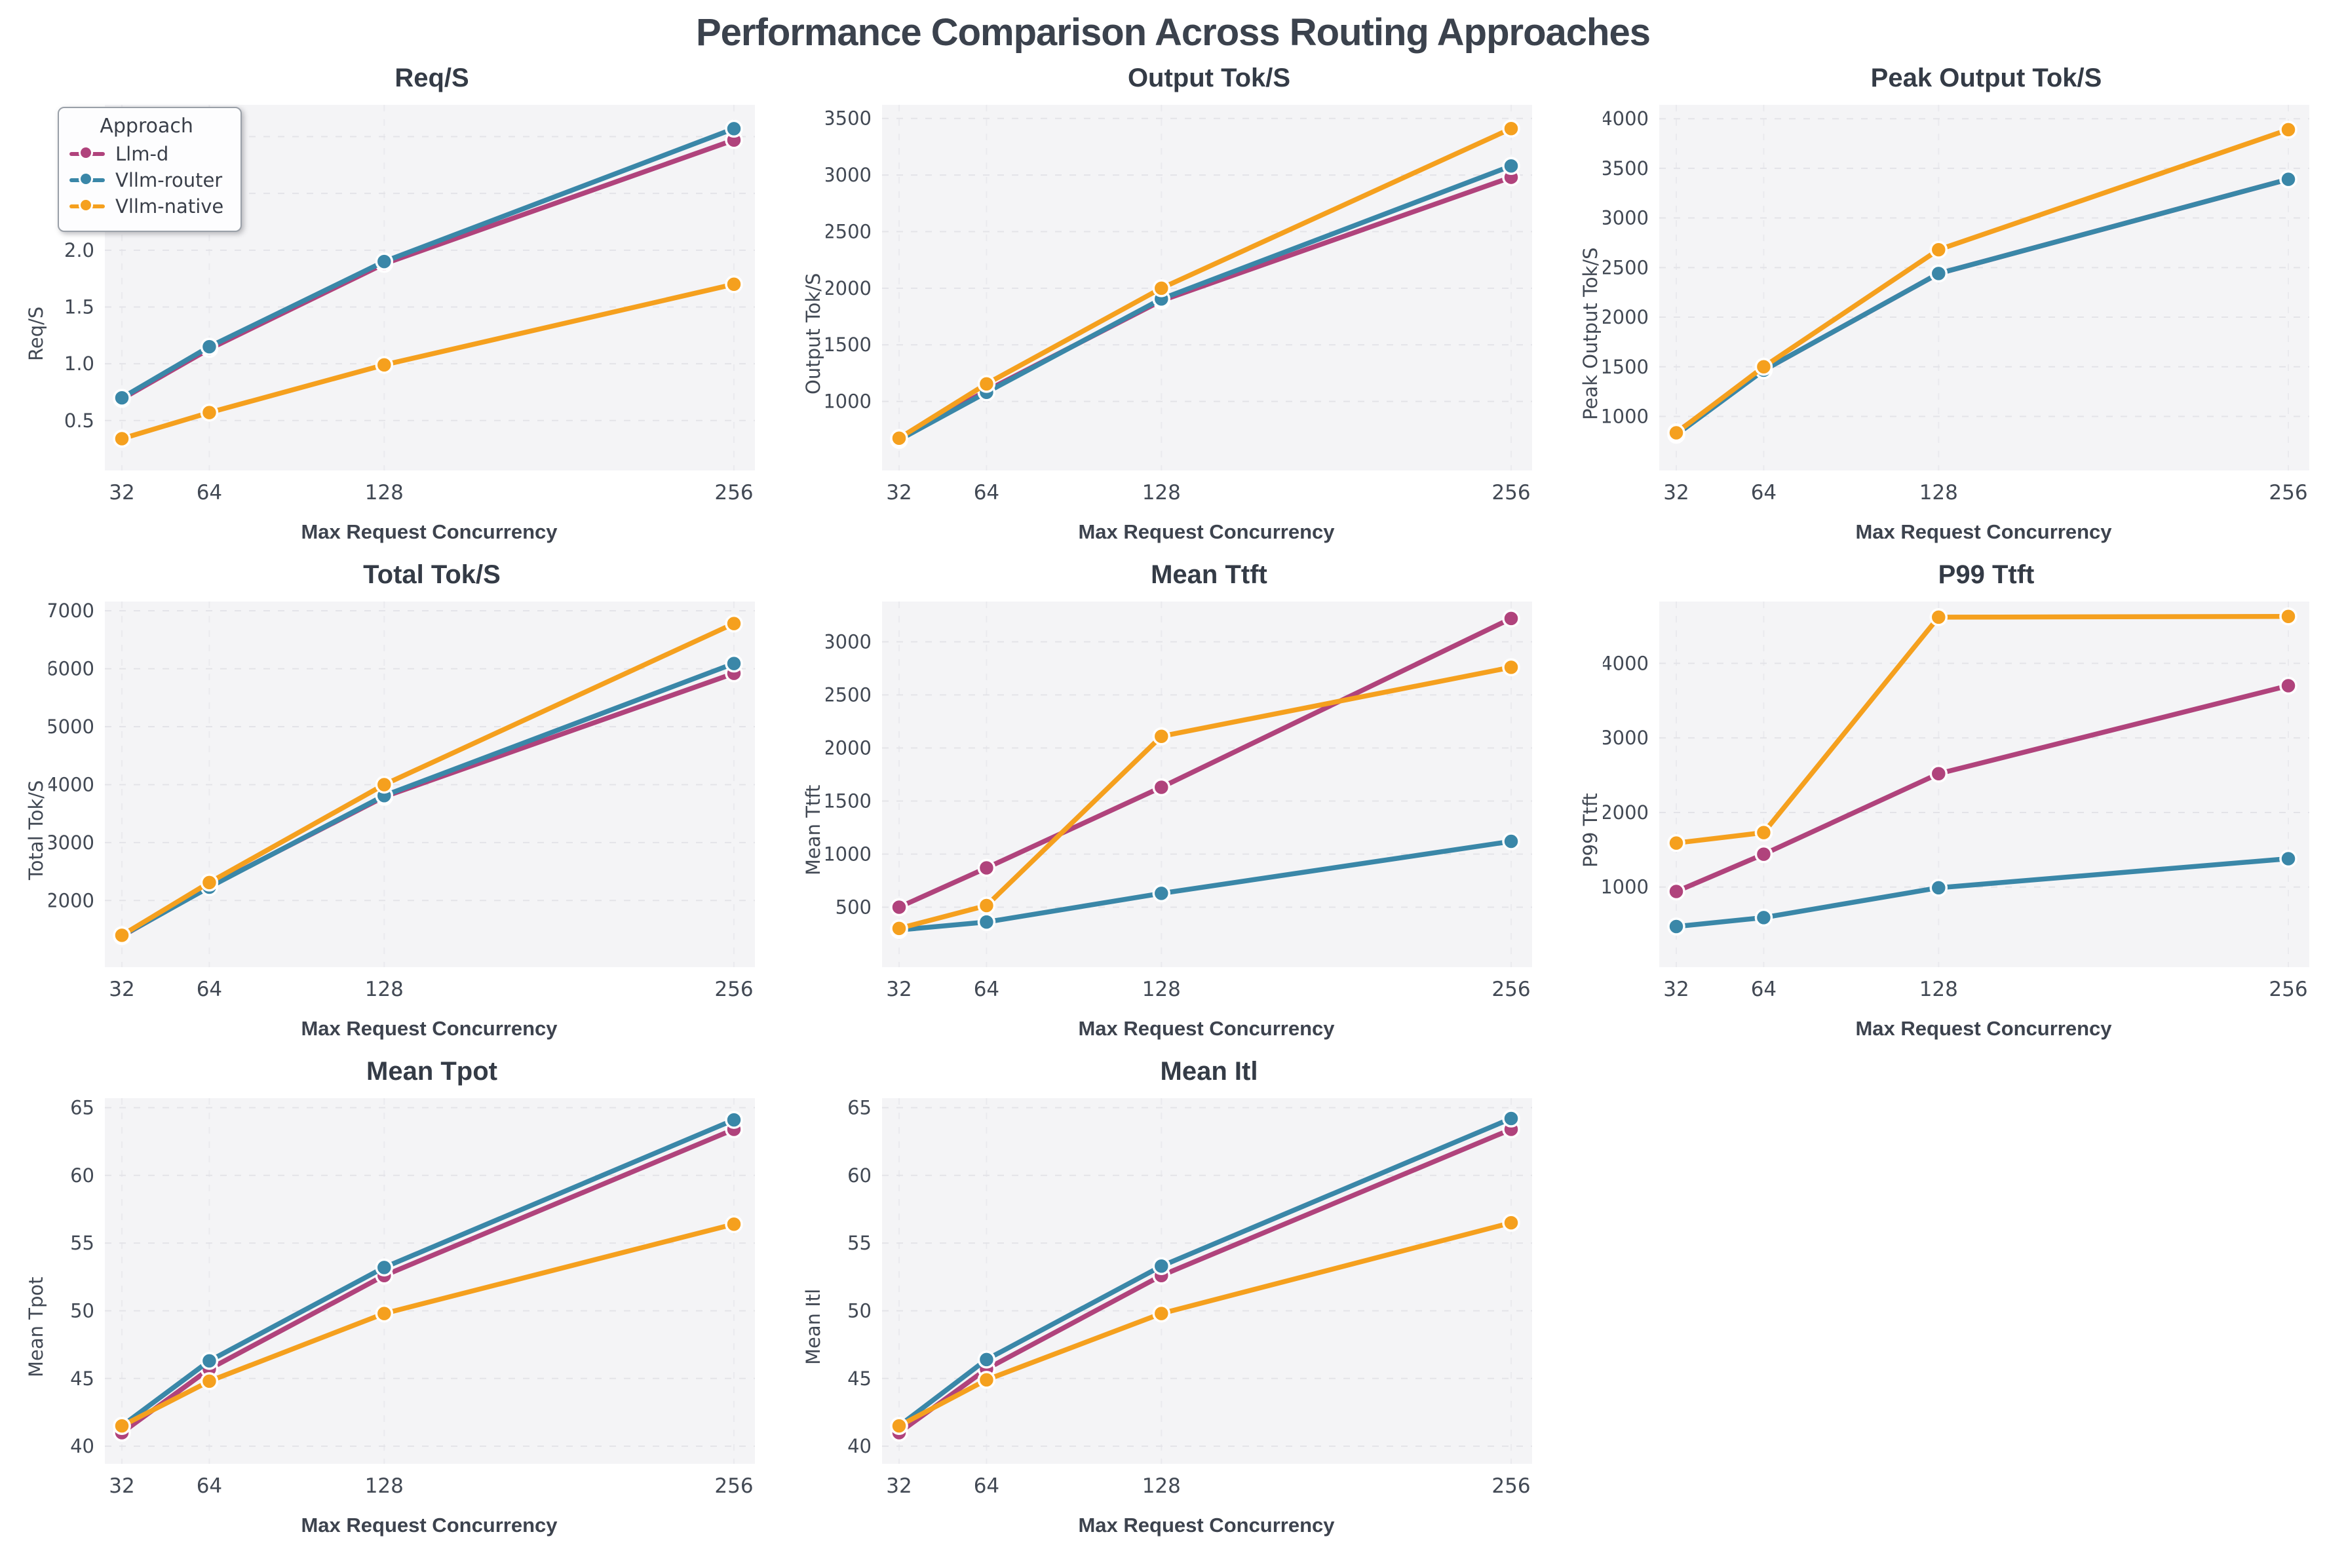  I want to click on legend-item-llm-d: Llm-d, so click(146, 154).